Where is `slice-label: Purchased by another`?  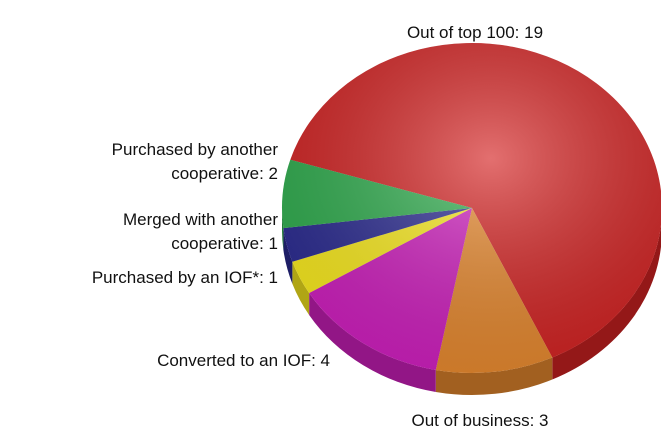 slice-label: Purchased by another is located at coordinates (195, 149).